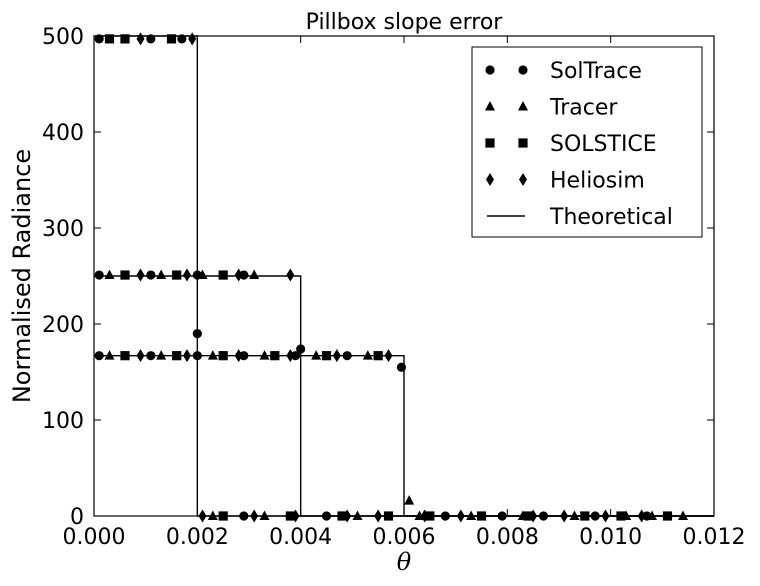 The height and width of the screenshot is (586, 760). What do you see at coordinates (523, 179) in the screenshot?
I see `legend-marker-heliosim-b` at bounding box center [523, 179].